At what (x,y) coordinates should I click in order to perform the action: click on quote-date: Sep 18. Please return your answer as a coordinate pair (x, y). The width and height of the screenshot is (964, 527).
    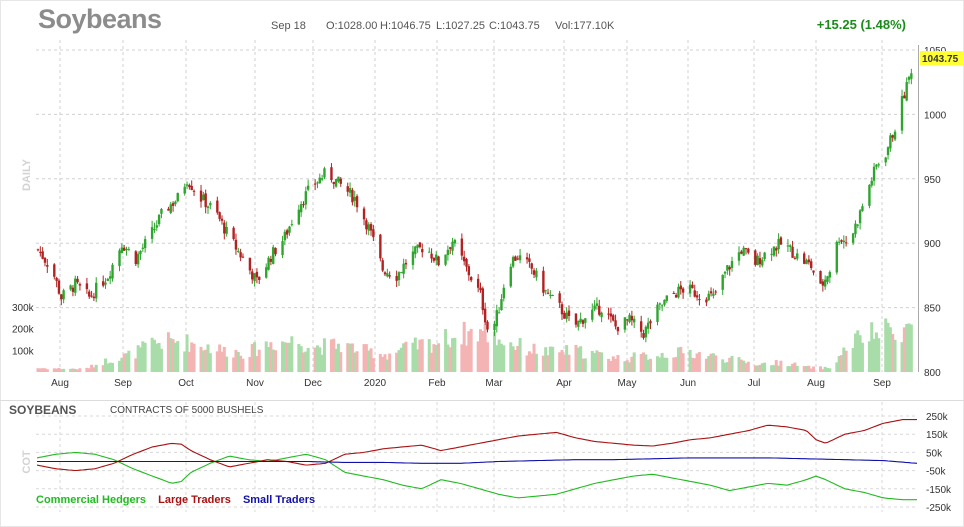
    Looking at the image, I should click on (288, 26).